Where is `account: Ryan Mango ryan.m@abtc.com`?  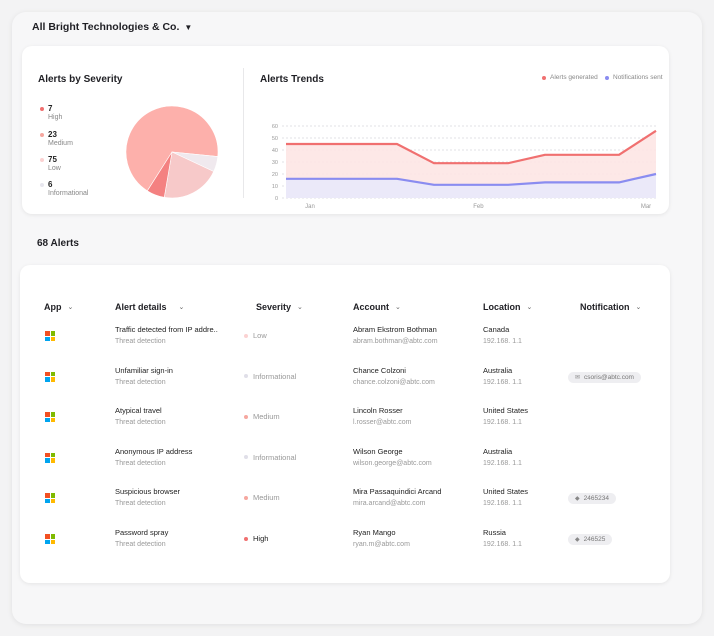
account: Ryan Mango ryan.m@abtc.com is located at coordinates (381, 538).